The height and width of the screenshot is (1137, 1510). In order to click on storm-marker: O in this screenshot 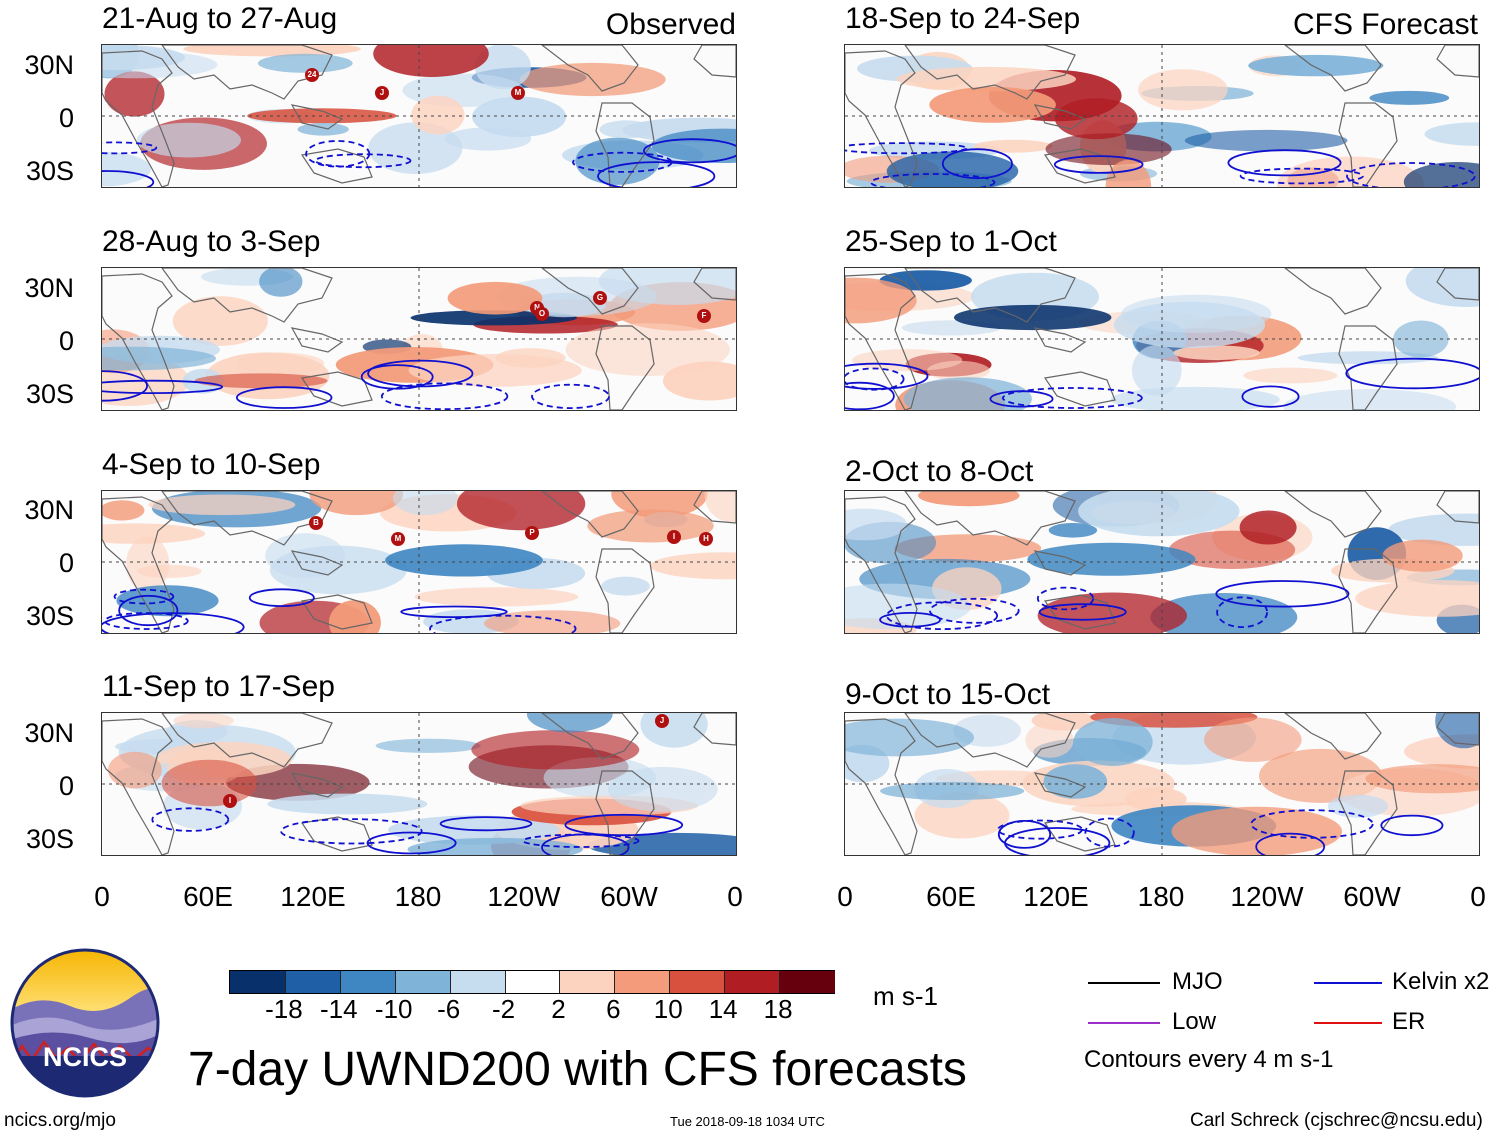, I will do `click(542, 314)`.